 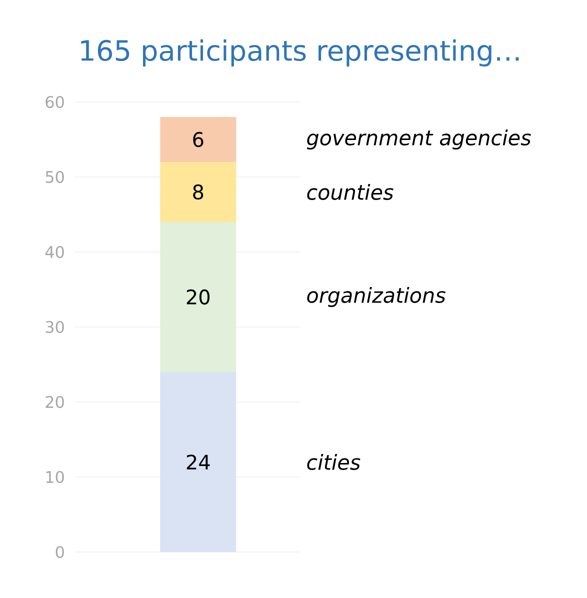 I want to click on text: counties, so click(x=350, y=192).